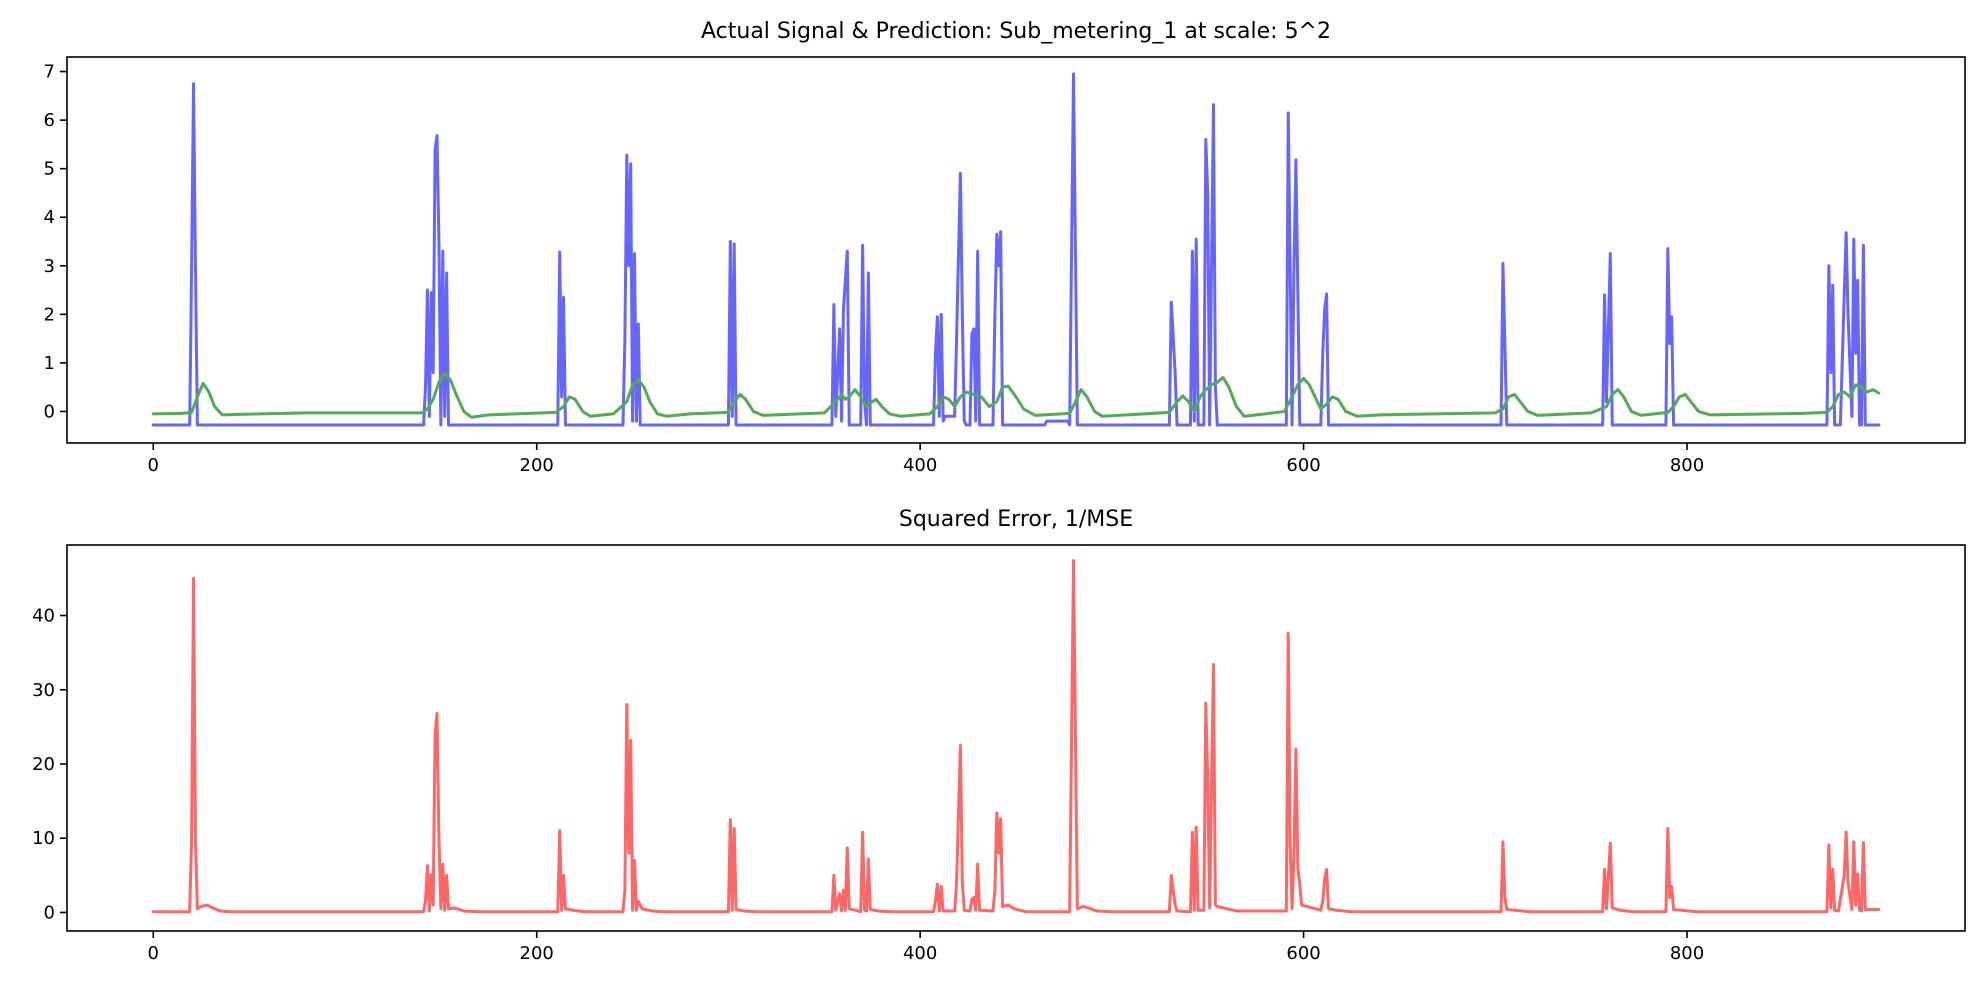  Describe the element at coordinates (920, 953) in the screenshot. I see `bottom-x-tick-label-400: 400` at that location.